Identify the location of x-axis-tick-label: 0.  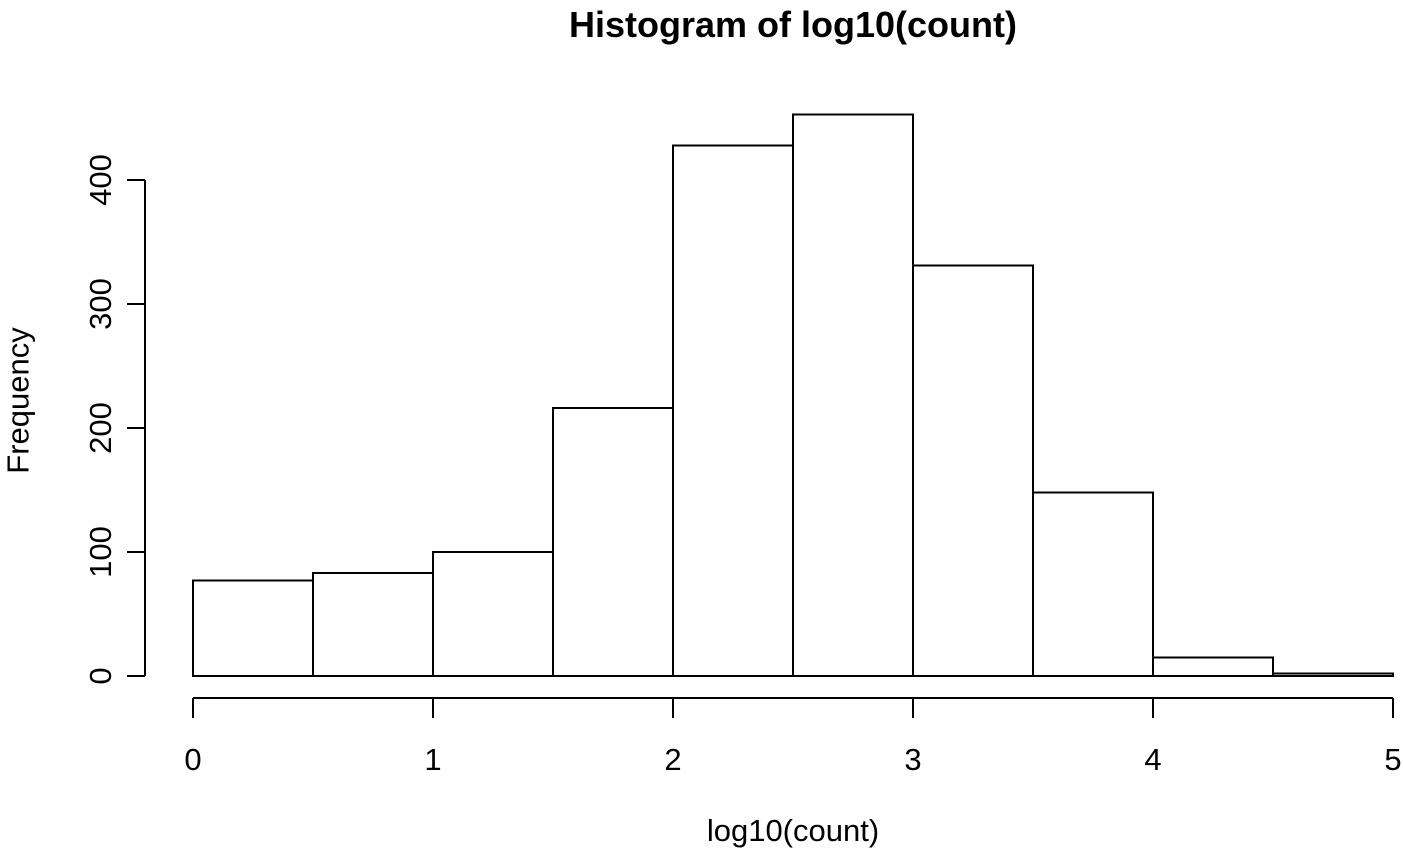
(192, 759).